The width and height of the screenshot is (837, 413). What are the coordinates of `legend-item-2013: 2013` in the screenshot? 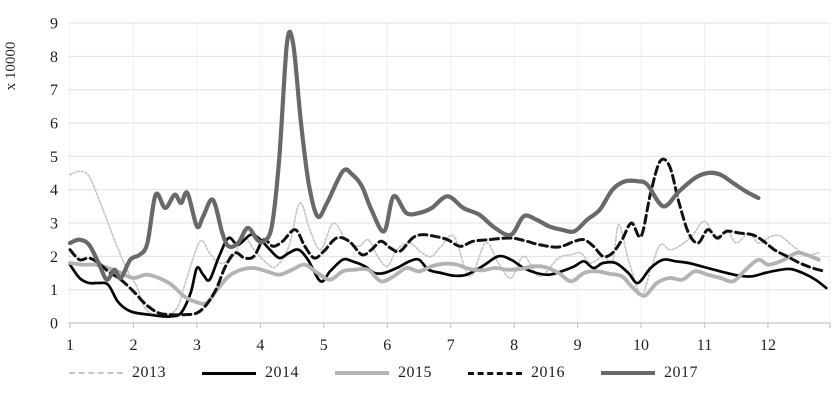 It's located at (117, 373).